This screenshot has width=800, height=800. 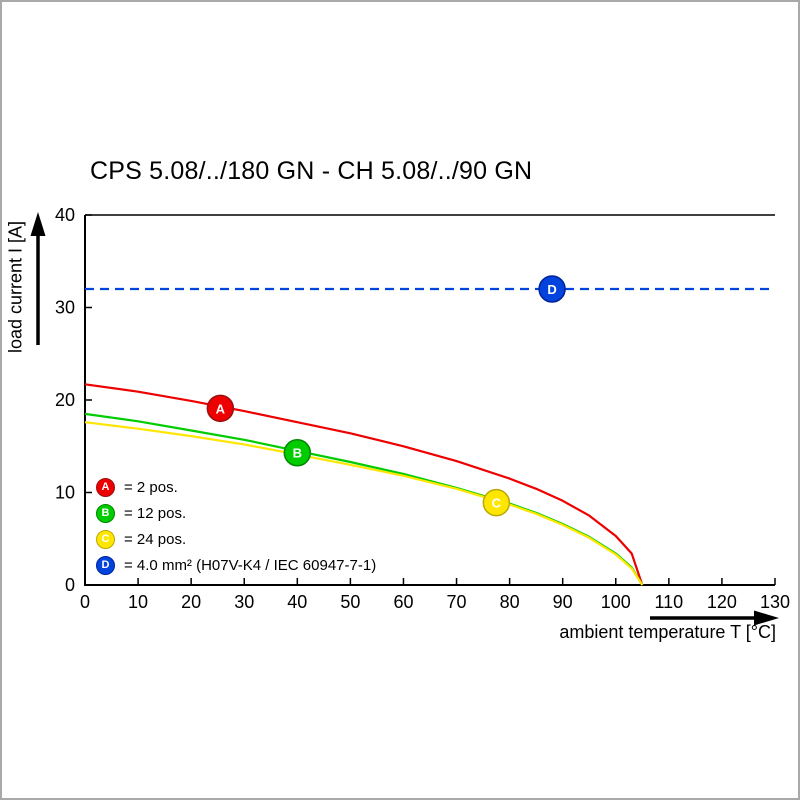 What do you see at coordinates (138, 602) in the screenshot?
I see `x-tick-label: 10` at bounding box center [138, 602].